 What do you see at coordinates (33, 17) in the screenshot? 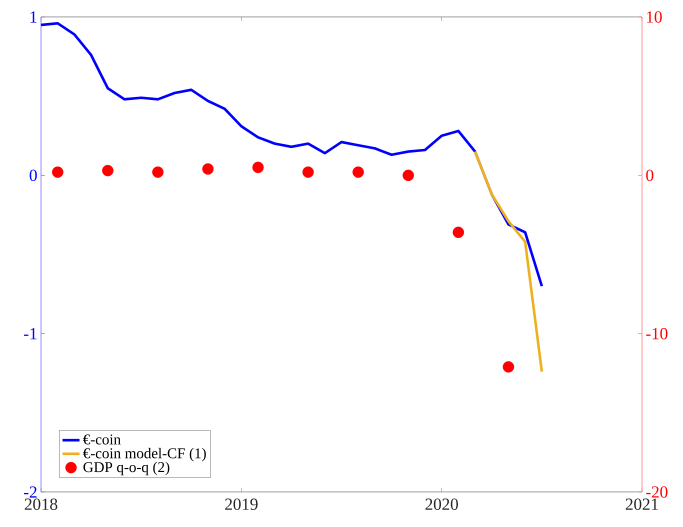
I see `y-tick-label: 1` at bounding box center [33, 17].